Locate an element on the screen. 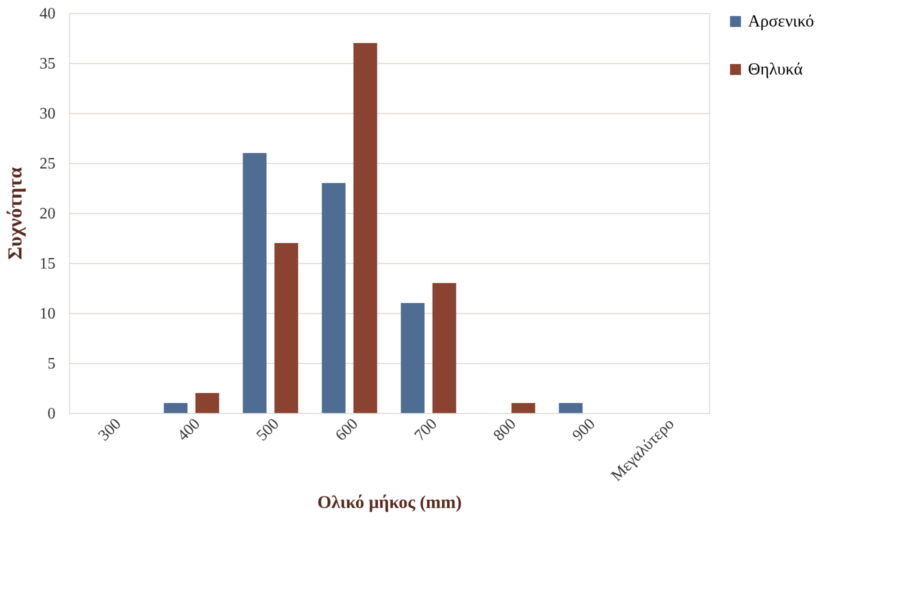 This screenshot has height=598, width=907. x-axis-title: Ολικό μήκος (mm) is located at coordinates (389, 502).